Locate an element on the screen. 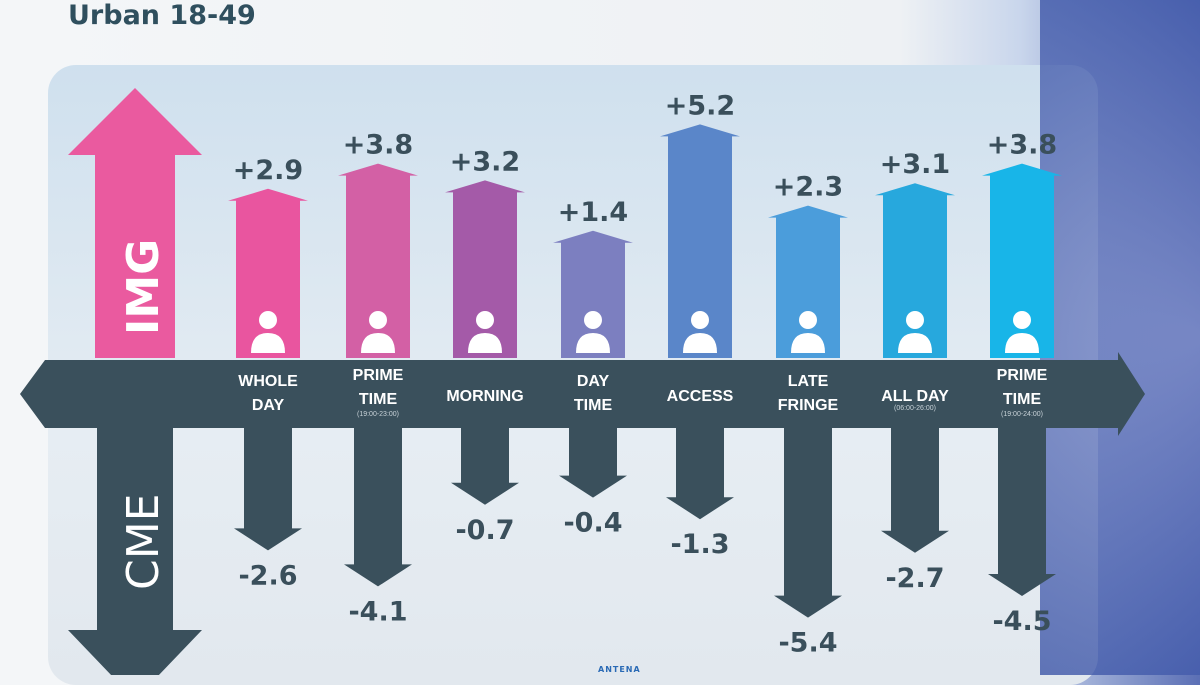 This screenshot has height=685, width=1200. img-axis-arrow is located at coordinates (135, 223).